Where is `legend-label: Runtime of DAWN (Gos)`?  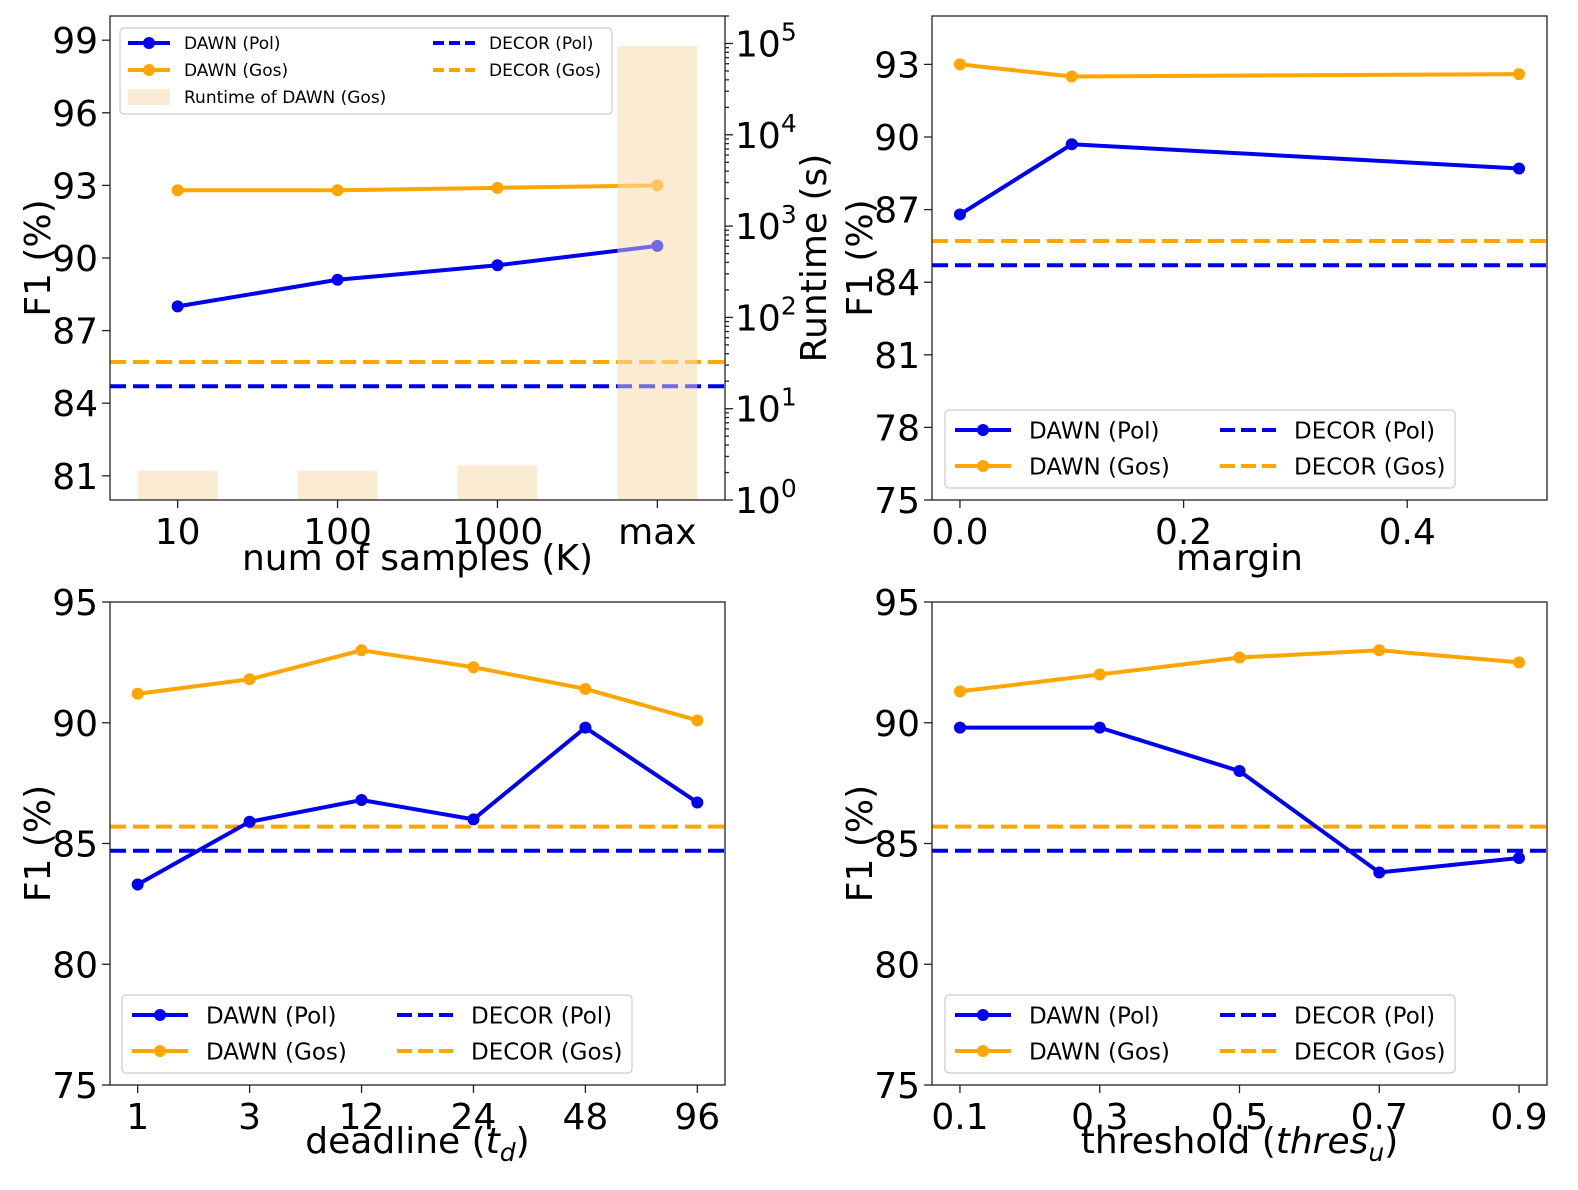
legend-label: Runtime of DAWN (Gos) is located at coordinates (285, 98).